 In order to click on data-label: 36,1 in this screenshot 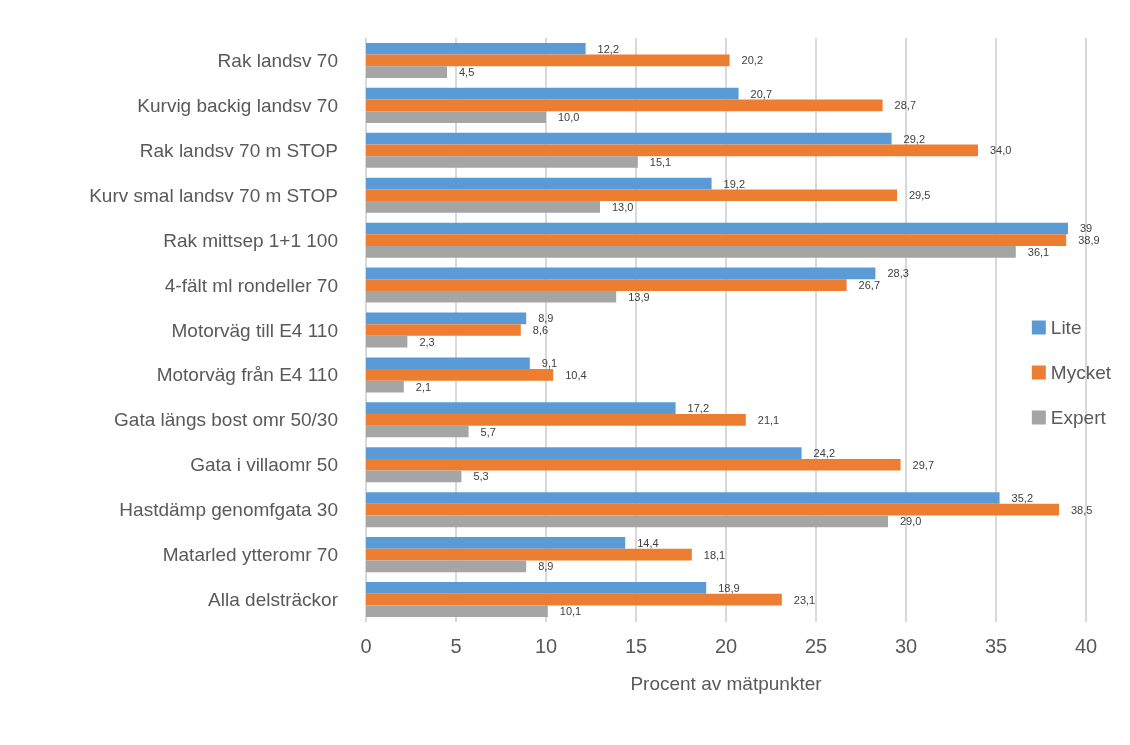, I will do `click(1038, 251)`.